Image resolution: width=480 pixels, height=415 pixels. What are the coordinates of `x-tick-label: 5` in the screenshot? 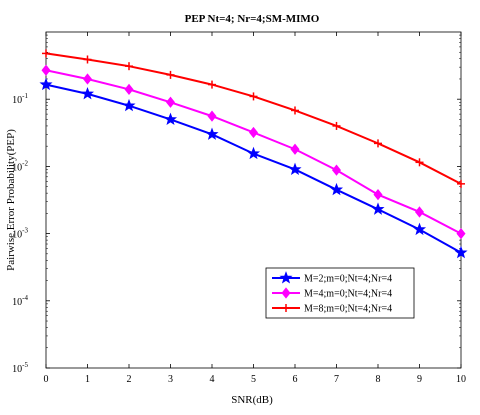 It's located at (253, 379).